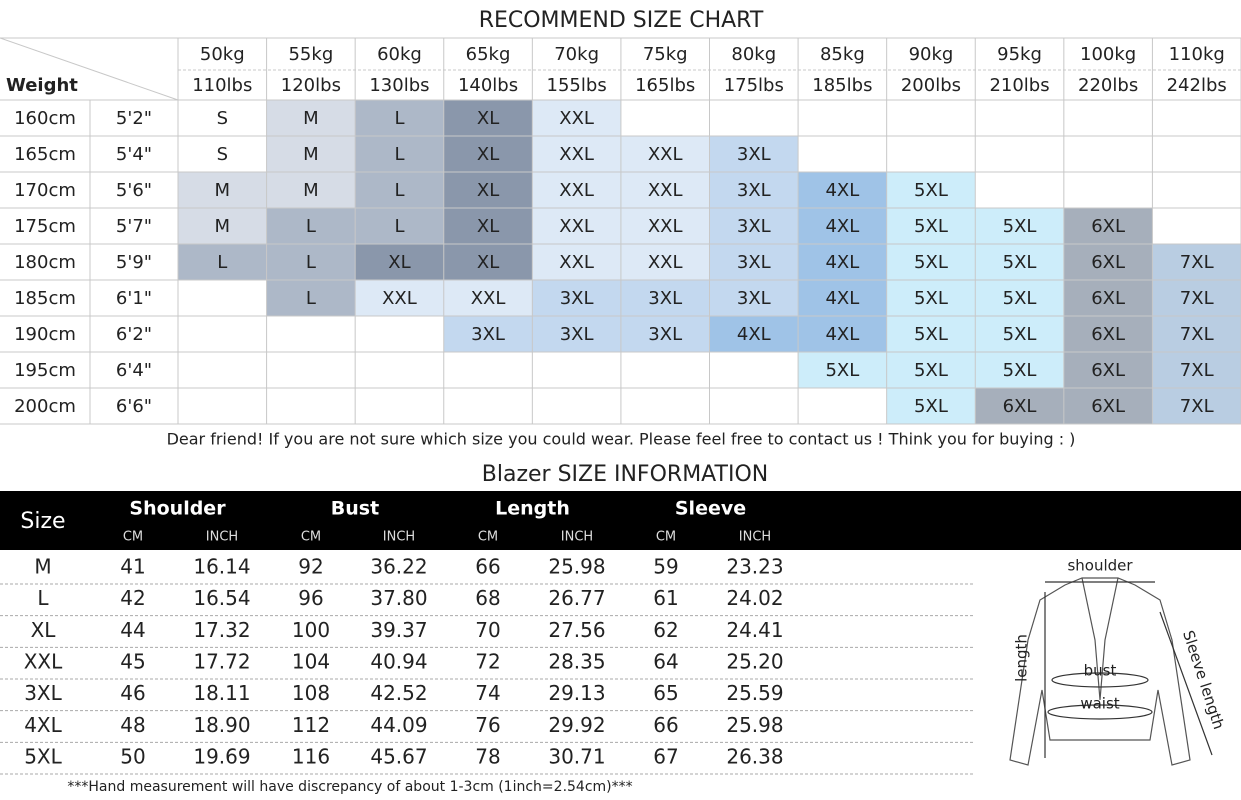 This screenshot has height=800, width=1241. I want to click on measure-cell: 62, so click(665, 630).